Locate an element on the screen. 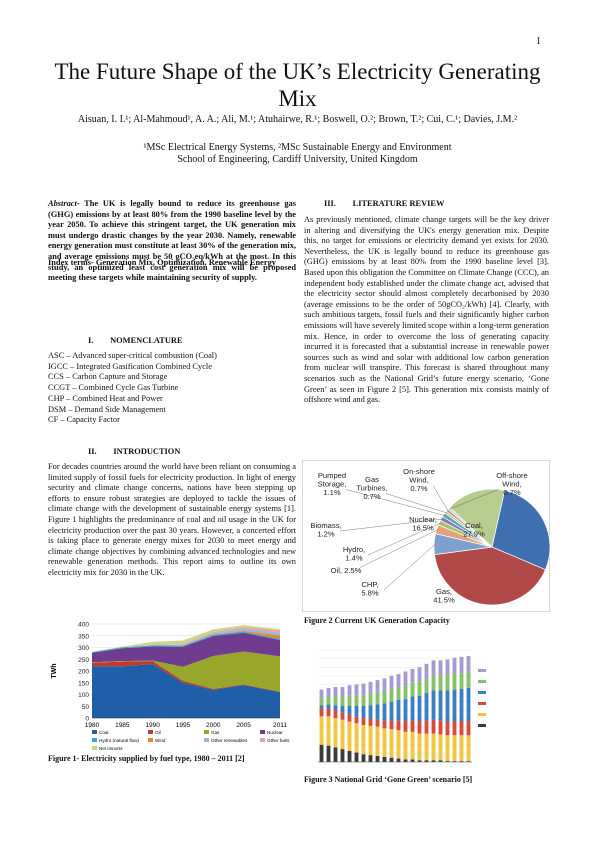  y-axis-label: TWh is located at coordinates (54, 670).